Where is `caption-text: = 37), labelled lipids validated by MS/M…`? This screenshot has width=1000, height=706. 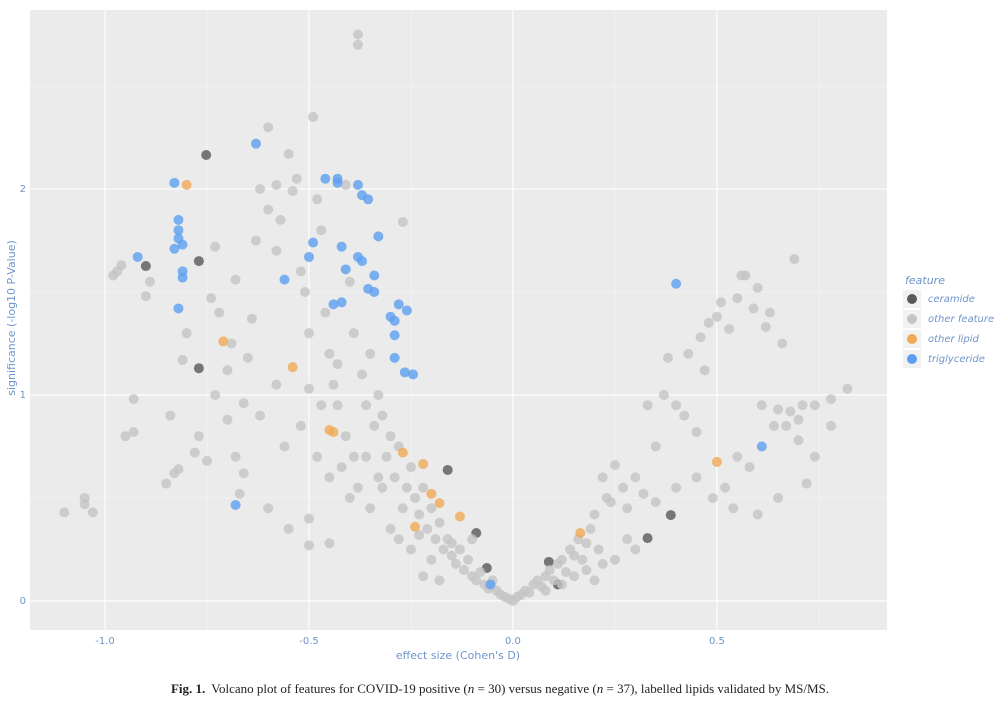
caption-text: = 37), labelled lipids validated by MS/M… is located at coordinates (716, 688).